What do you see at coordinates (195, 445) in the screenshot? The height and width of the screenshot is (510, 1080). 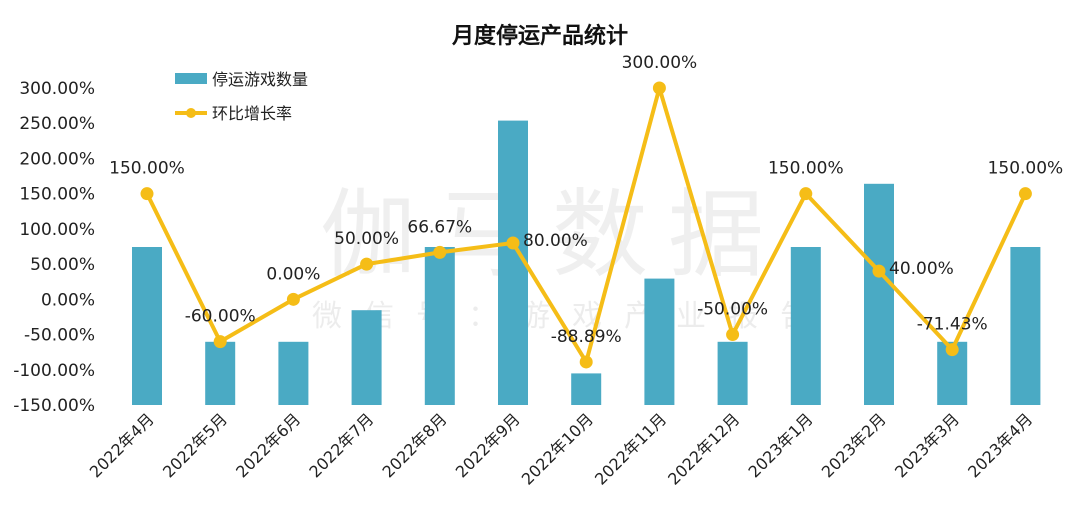 I see `x-tick-label: 2022年5月` at bounding box center [195, 445].